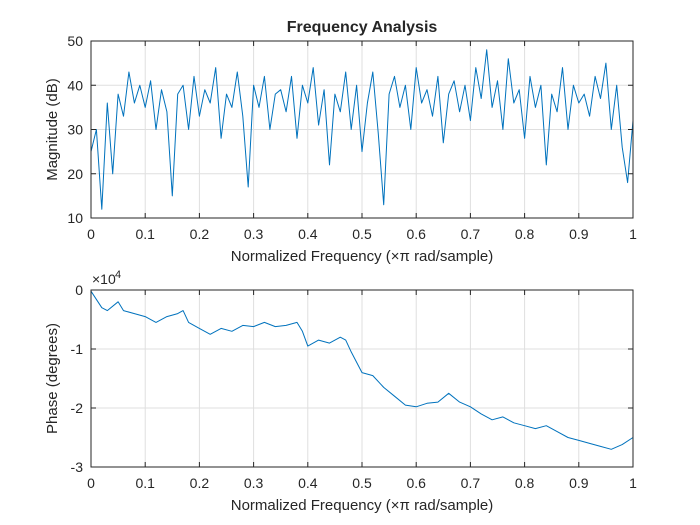 The width and height of the screenshot is (700, 525). Describe the element at coordinates (52, 378) in the screenshot. I see `y-axis-label: Phase (degrees)` at that location.